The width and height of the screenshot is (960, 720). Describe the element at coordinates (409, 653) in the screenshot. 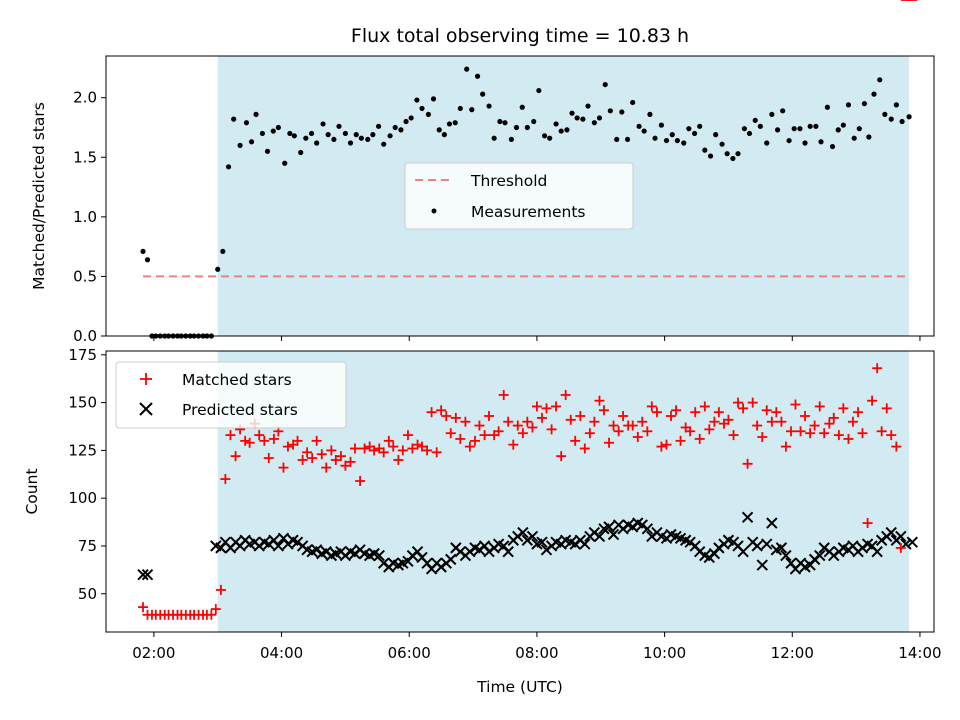

I see `x-tick-label-2: 06:00` at that location.